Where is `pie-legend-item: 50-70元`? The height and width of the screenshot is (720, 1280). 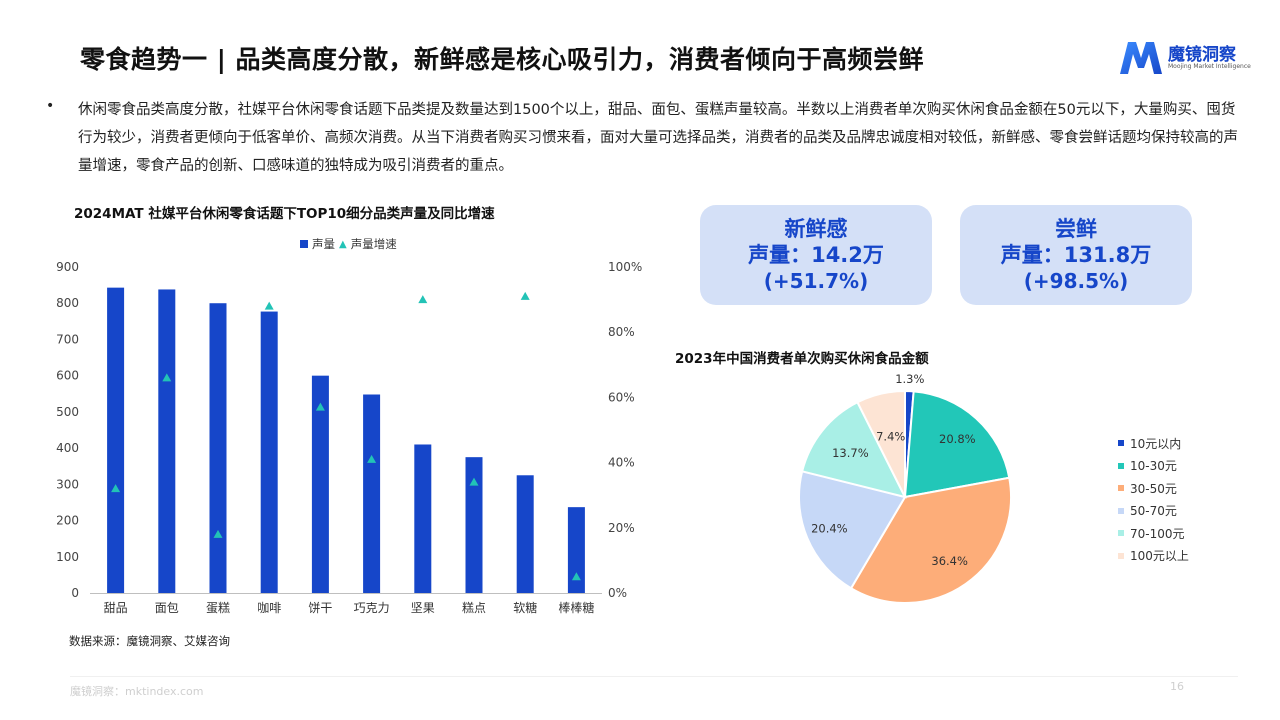 pie-legend-item: 50-70元 is located at coordinates (1153, 511).